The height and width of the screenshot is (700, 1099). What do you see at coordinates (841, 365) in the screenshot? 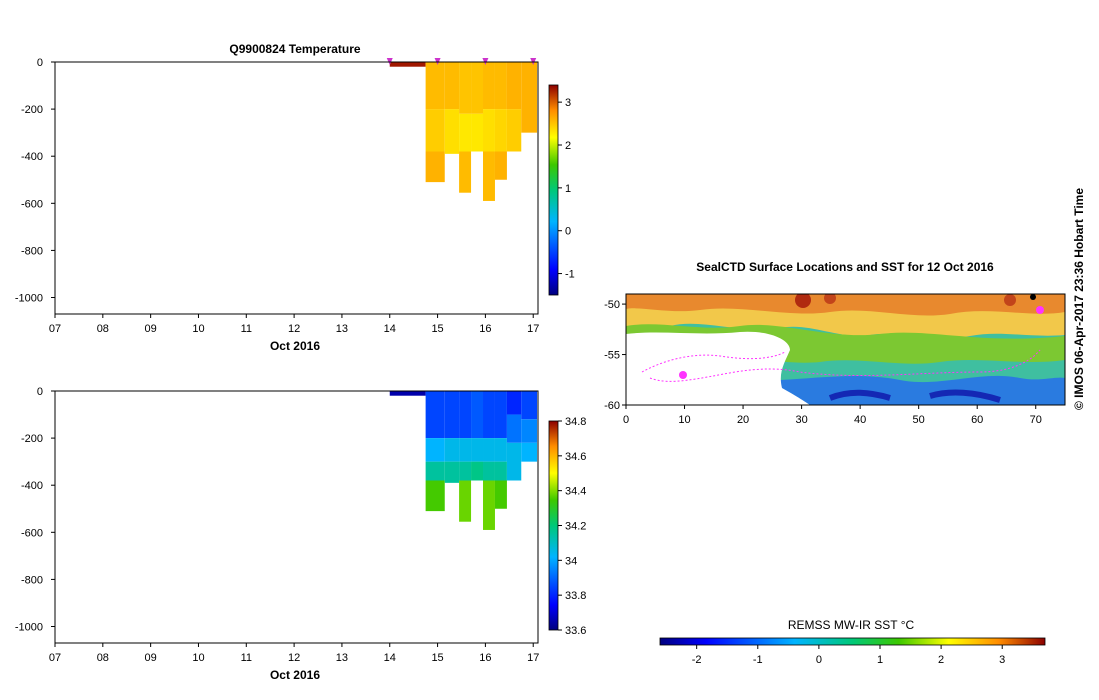
I see `seal-track` at bounding box center [841, 365].